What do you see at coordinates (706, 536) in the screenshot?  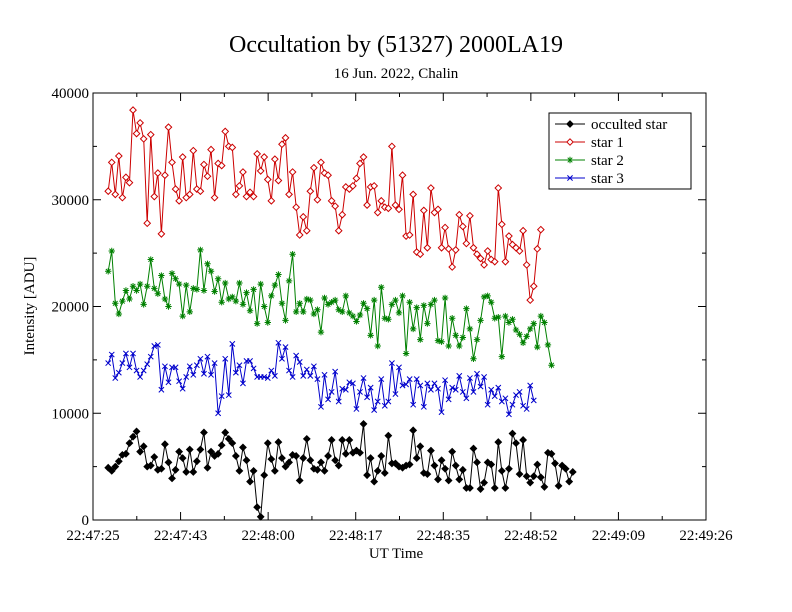 I see `x-tick-label: 22:49:26` at bounding box center [706, 536].